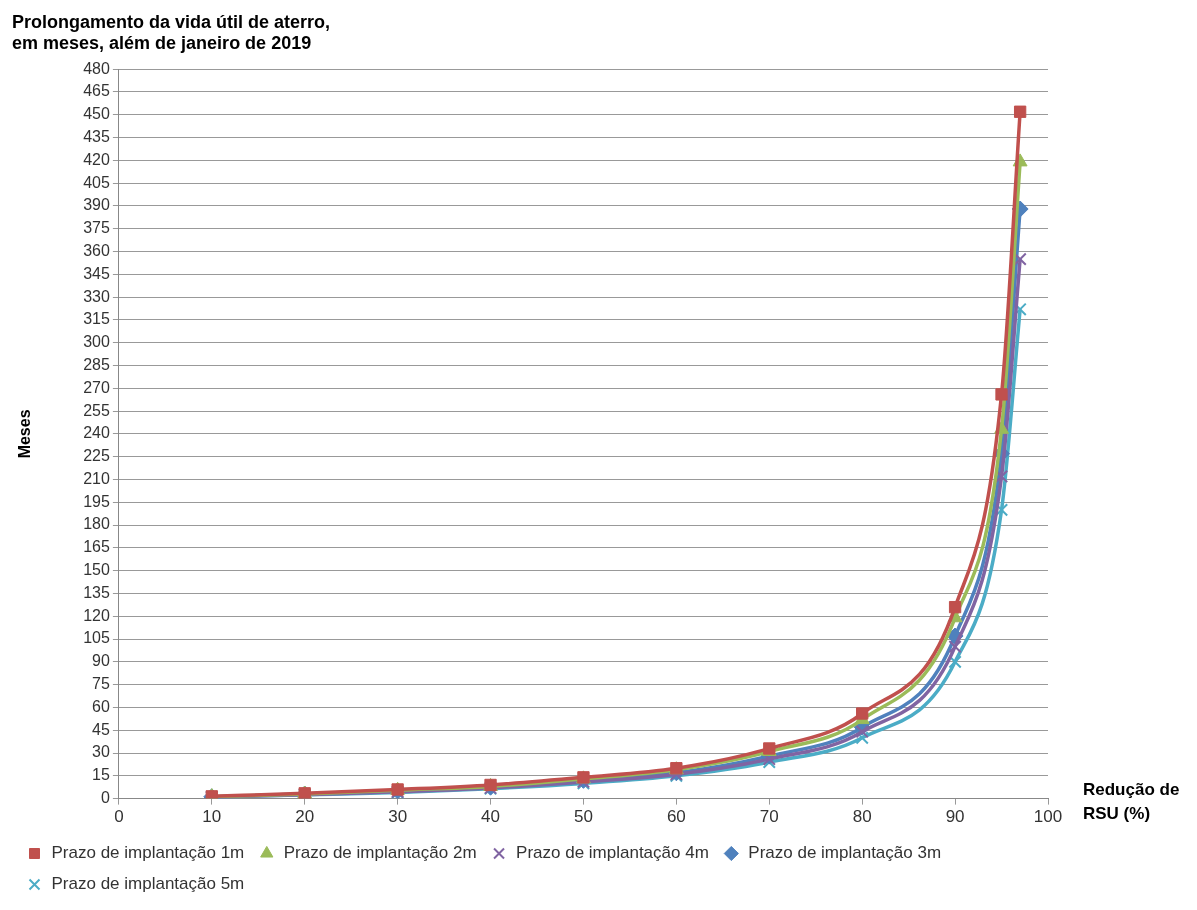  I want to click on chart-title: Prolongamento da vida útil de aterro, em meses, além de janeiro de 2019, so click(171, 32).